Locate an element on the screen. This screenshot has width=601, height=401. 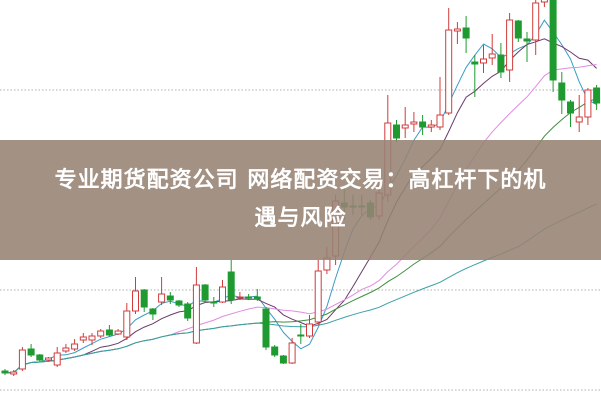
banner-title-line-2: 遇与风险 is located at coordinates (300, 218).